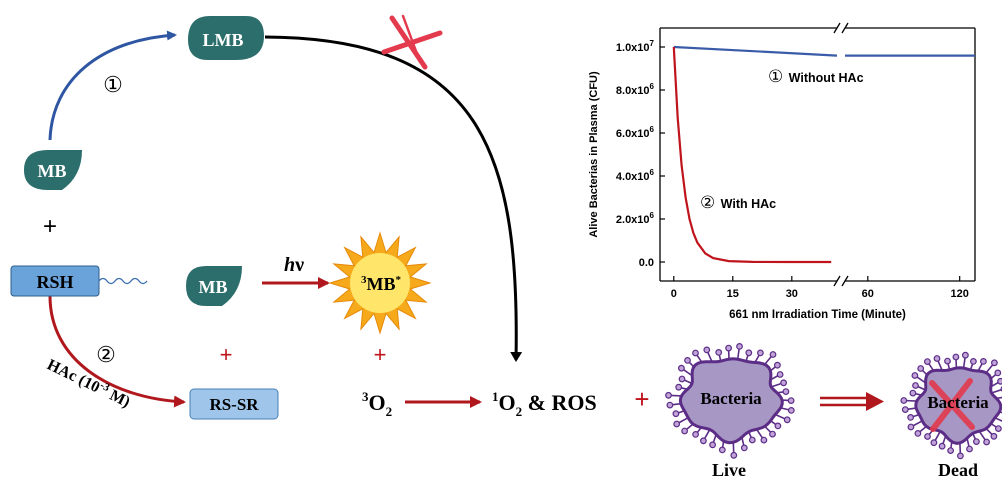 The image size is (1002, 483). I want to click on y-tick-label: 2.0x10⁶, so click(635, 218).